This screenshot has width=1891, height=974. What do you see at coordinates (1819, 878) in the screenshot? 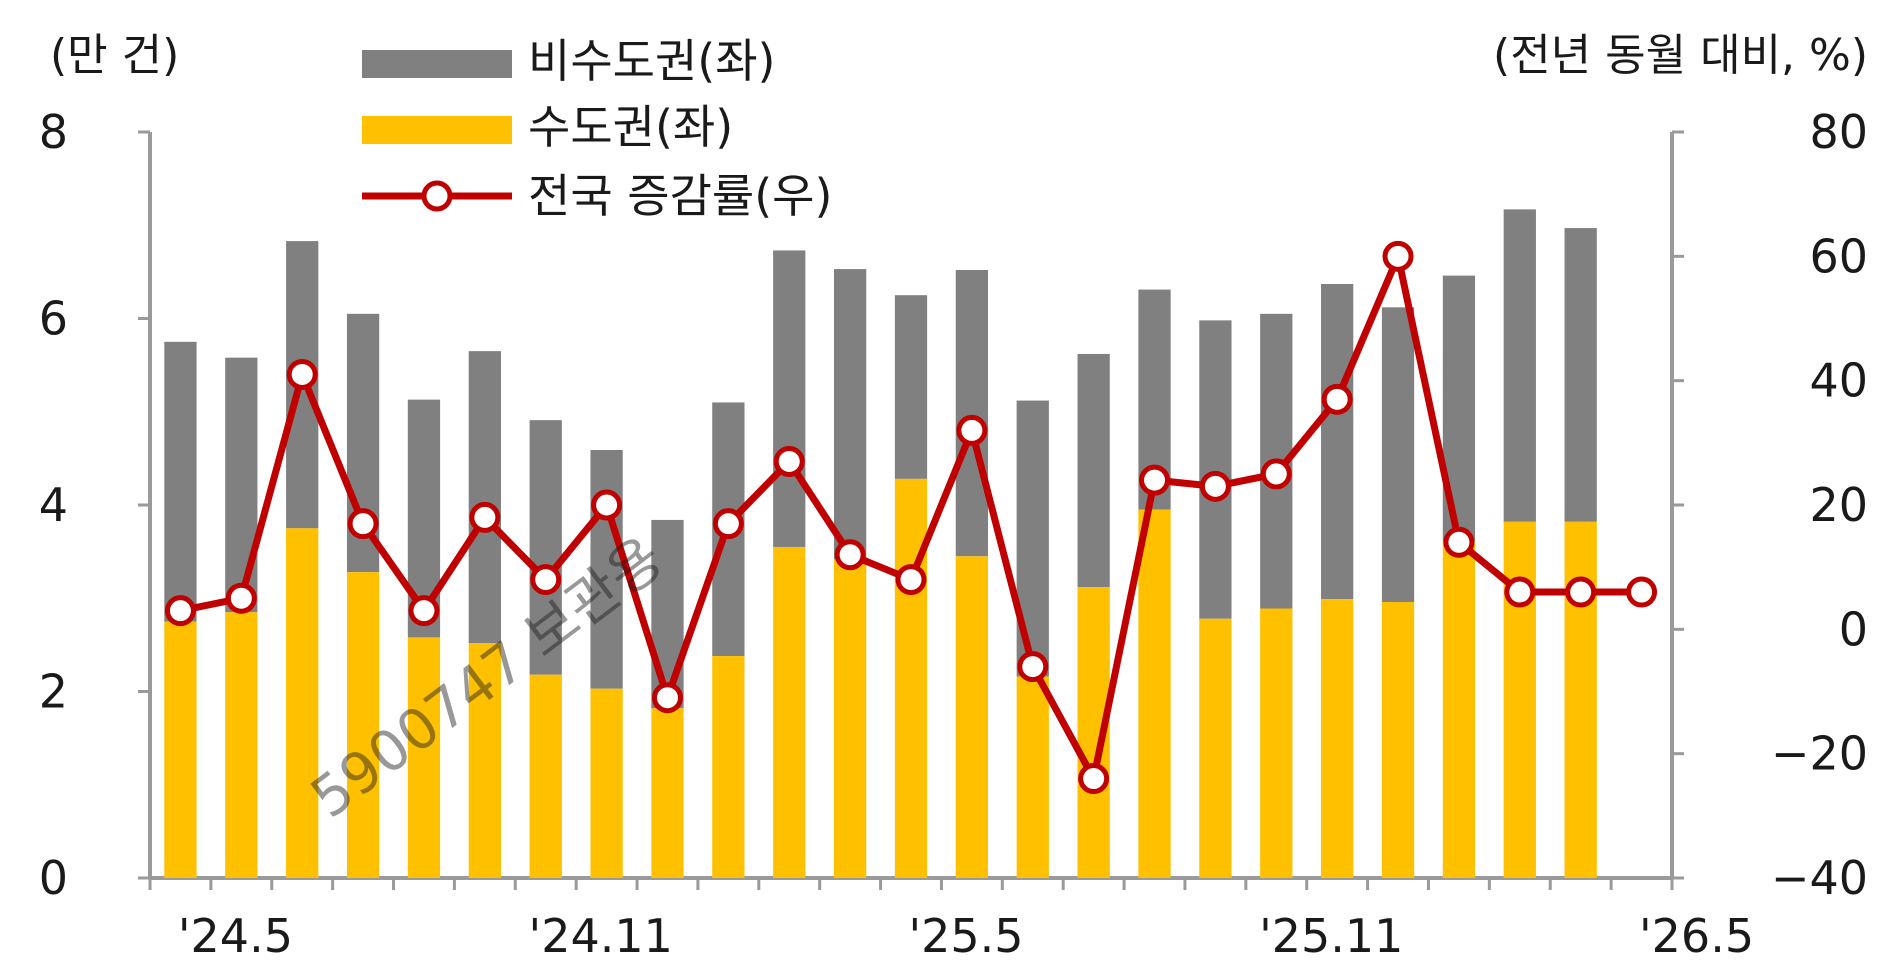
I see `right-axis-tick-label: −40` at bounding box center [1819, 878].